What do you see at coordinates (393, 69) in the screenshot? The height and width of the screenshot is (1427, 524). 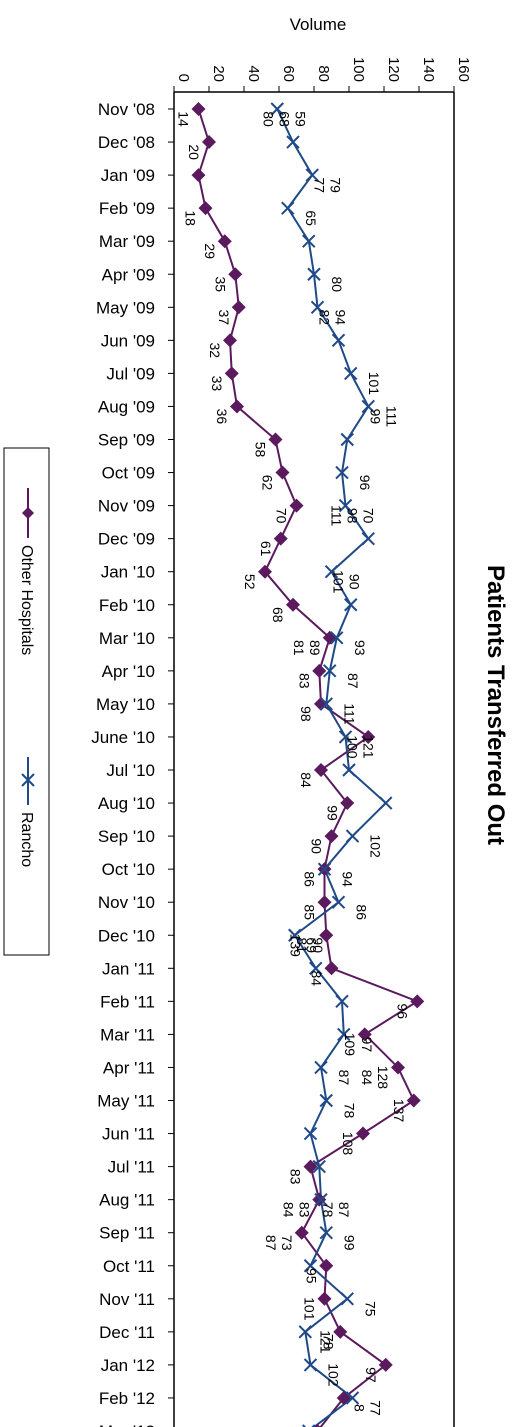 I see `value-tick-label: 120` at bounding box center [393, 69].